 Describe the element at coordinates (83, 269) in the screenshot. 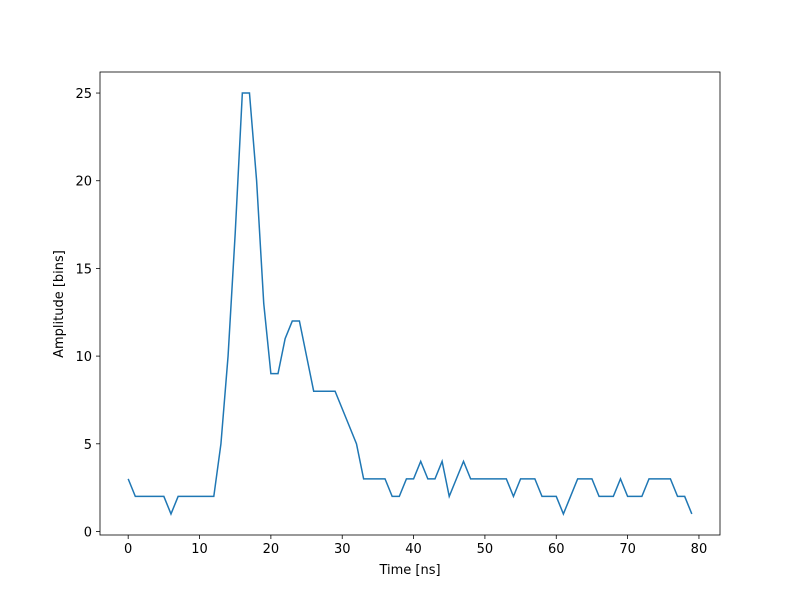

I see `y-tick-label: 15` at that location.